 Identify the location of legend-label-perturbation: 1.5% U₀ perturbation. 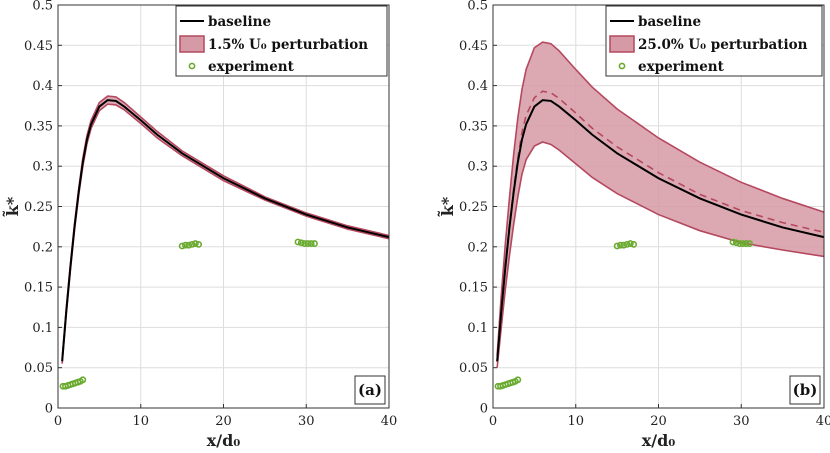
(288, 45).